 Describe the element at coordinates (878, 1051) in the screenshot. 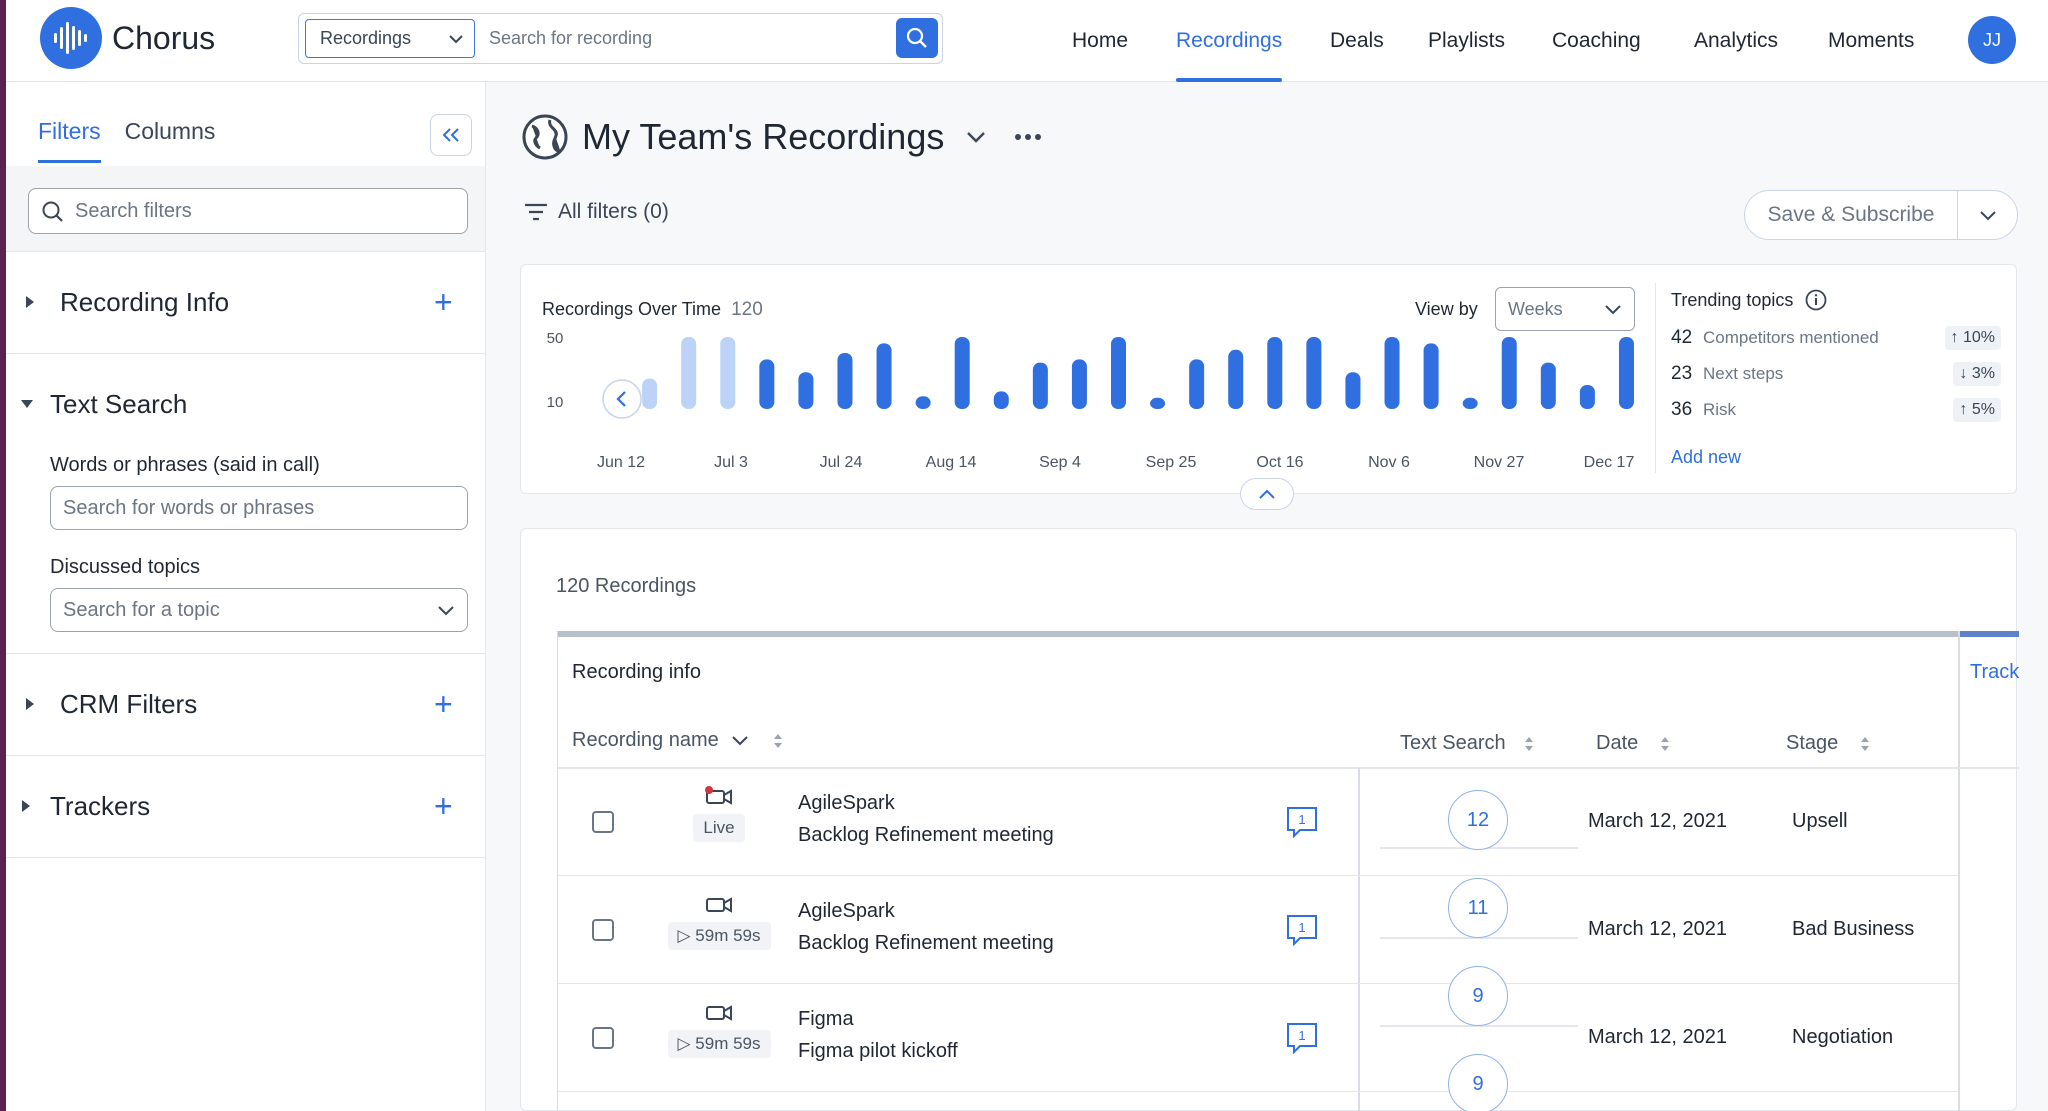

I see `recording-title: Figma pilot kickoff` at that location.